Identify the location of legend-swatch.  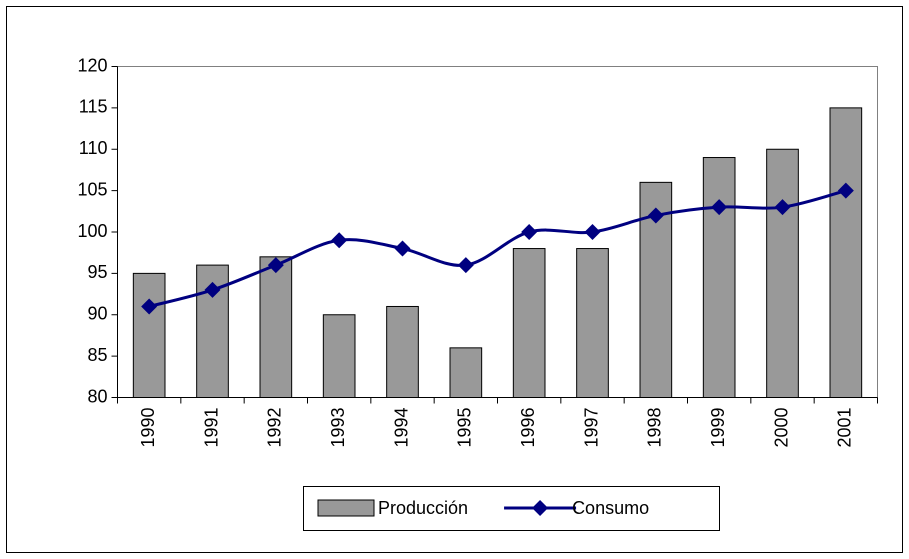
(346, 508).